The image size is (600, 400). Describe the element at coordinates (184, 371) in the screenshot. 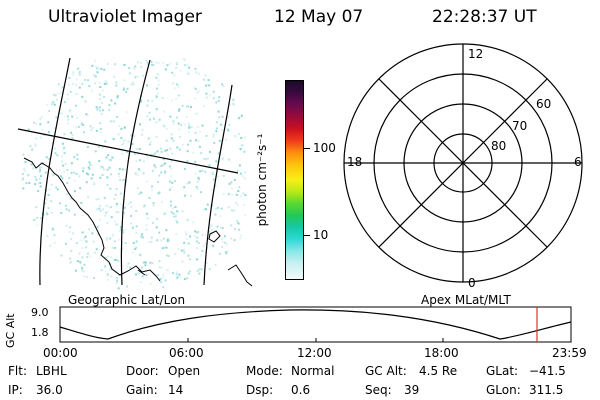

I see `info-door-value: Open` at that location.